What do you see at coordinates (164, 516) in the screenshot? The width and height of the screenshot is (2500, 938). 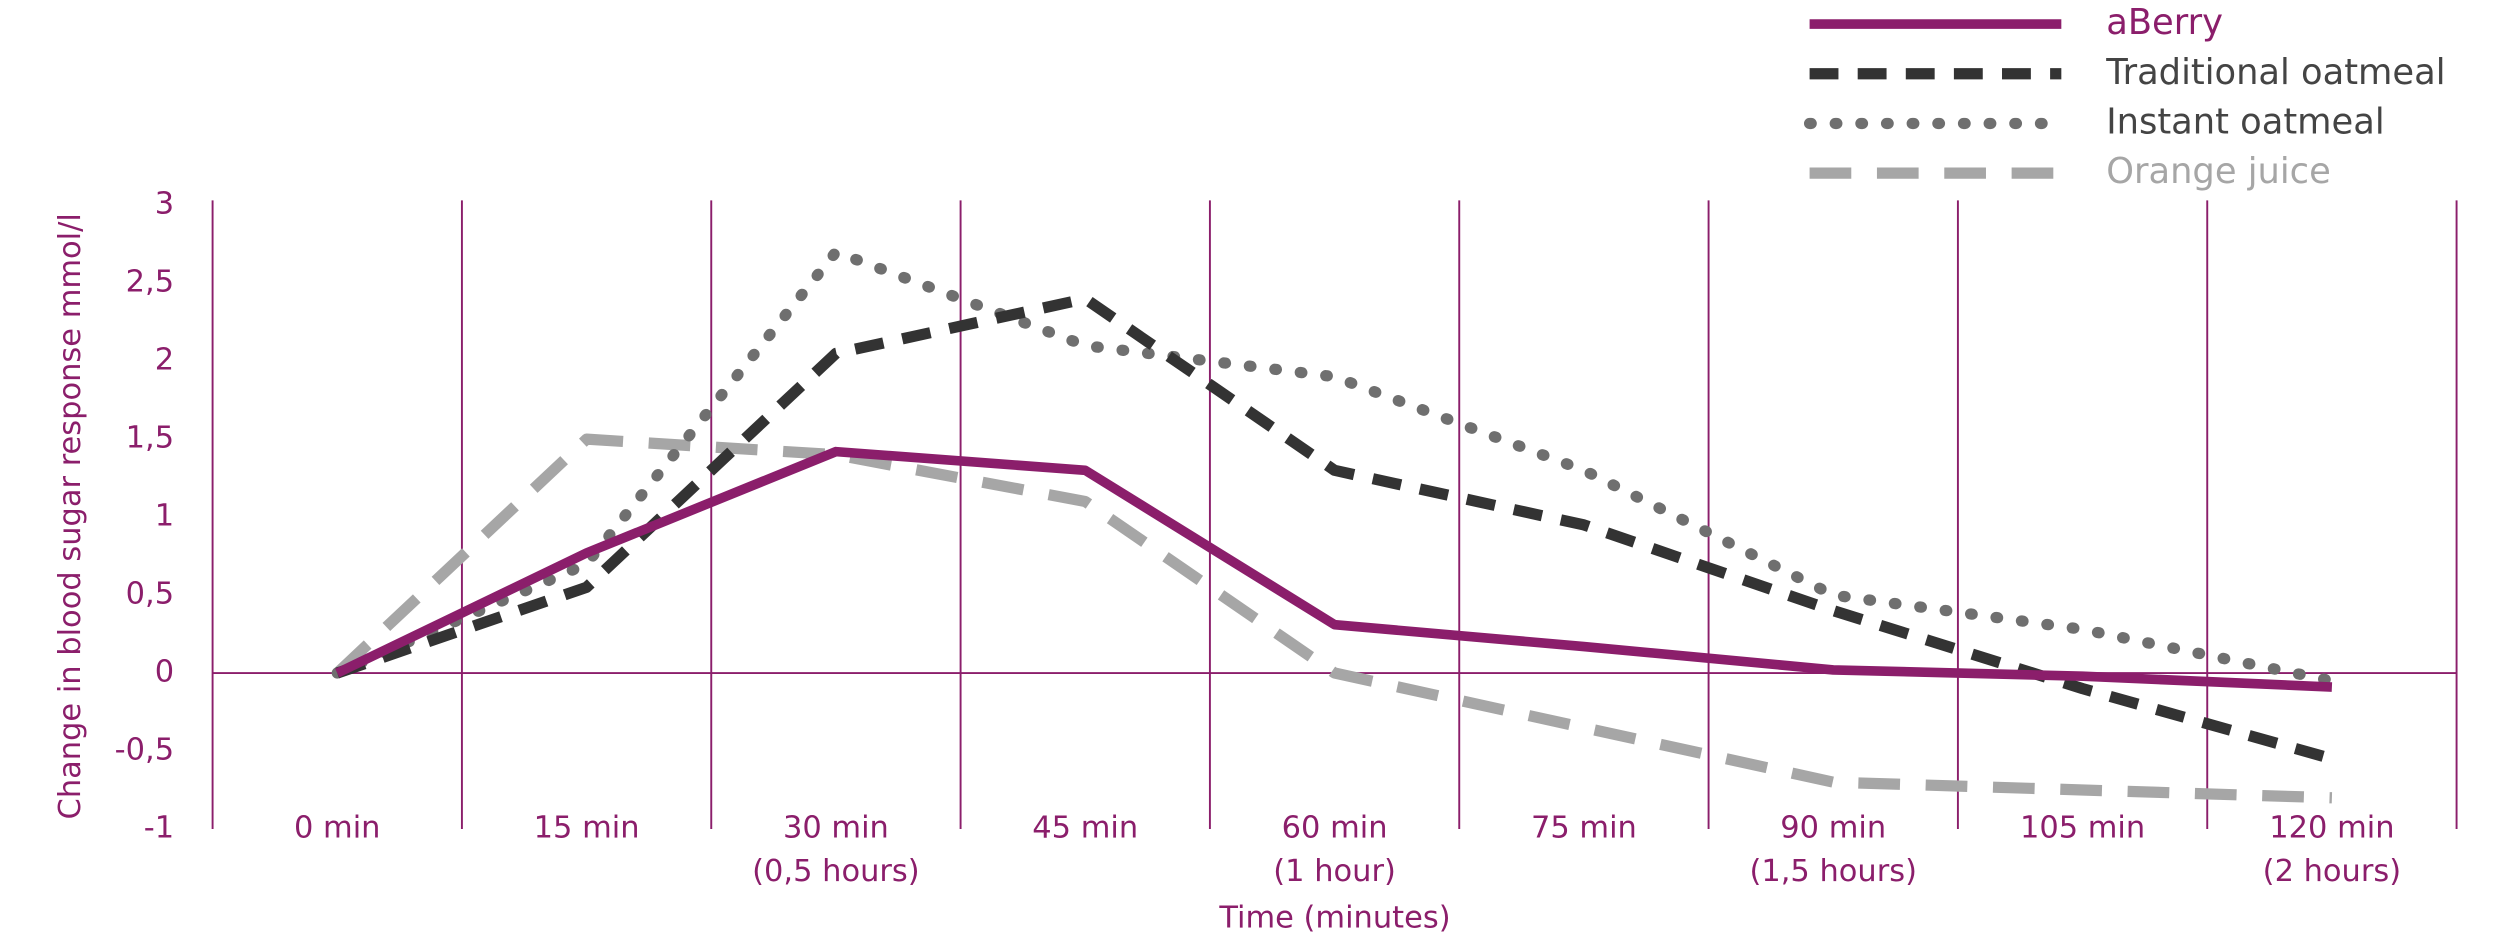 I see `y-tick-label: 1` at bounding box center [164, 516].